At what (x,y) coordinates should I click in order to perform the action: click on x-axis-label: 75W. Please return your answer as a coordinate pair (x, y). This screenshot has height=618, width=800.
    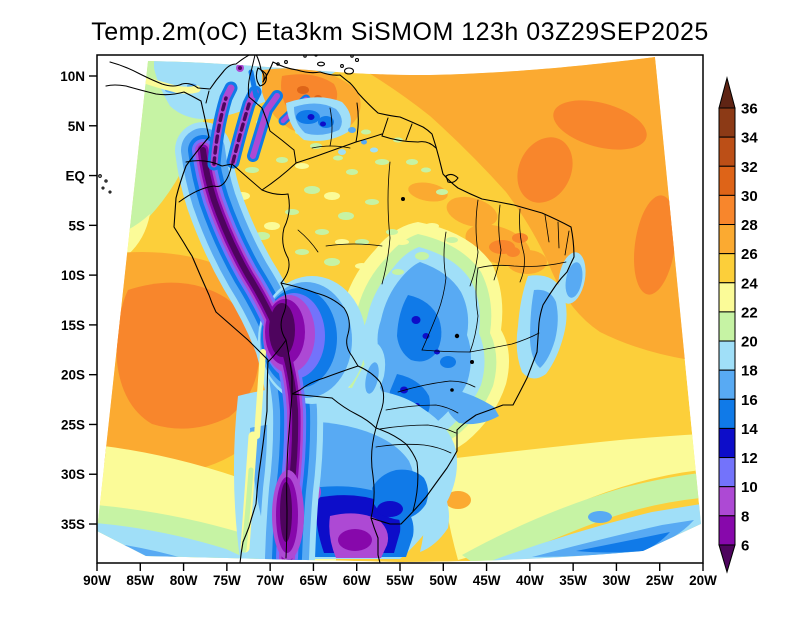
    Looking at the image, I should click on (227, 580).